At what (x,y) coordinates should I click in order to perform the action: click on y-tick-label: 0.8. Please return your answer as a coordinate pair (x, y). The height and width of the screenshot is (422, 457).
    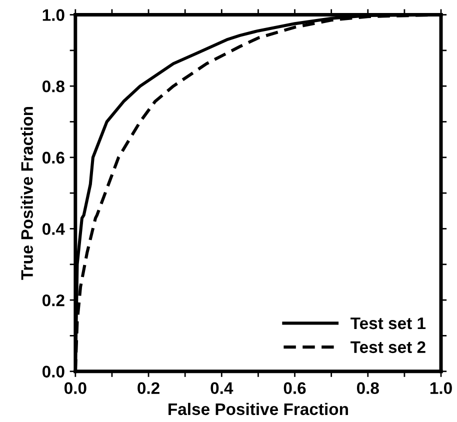
    Looking at the image, I should click on (53, 86).